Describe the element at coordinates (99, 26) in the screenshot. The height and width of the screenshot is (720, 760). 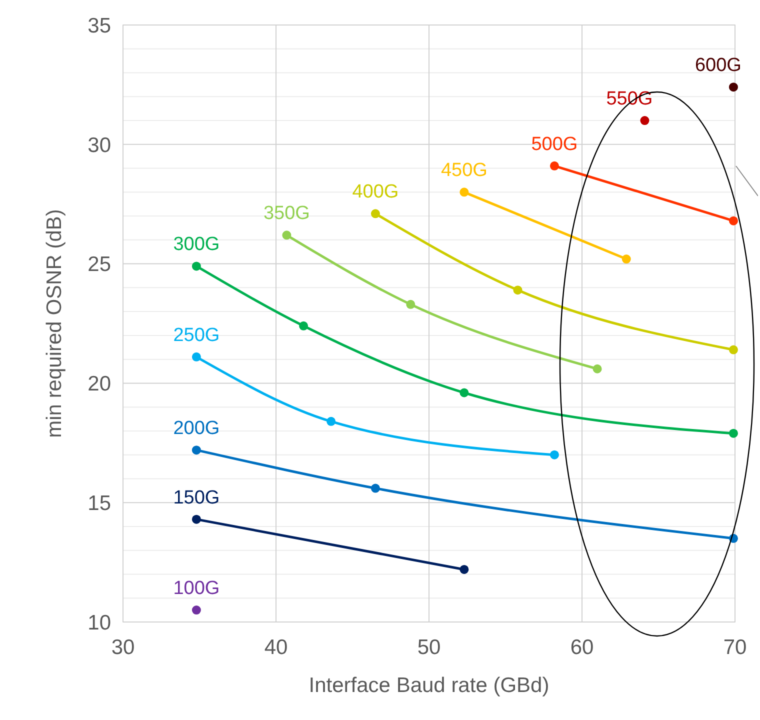
I see `y-tick-label: 35` at that location.